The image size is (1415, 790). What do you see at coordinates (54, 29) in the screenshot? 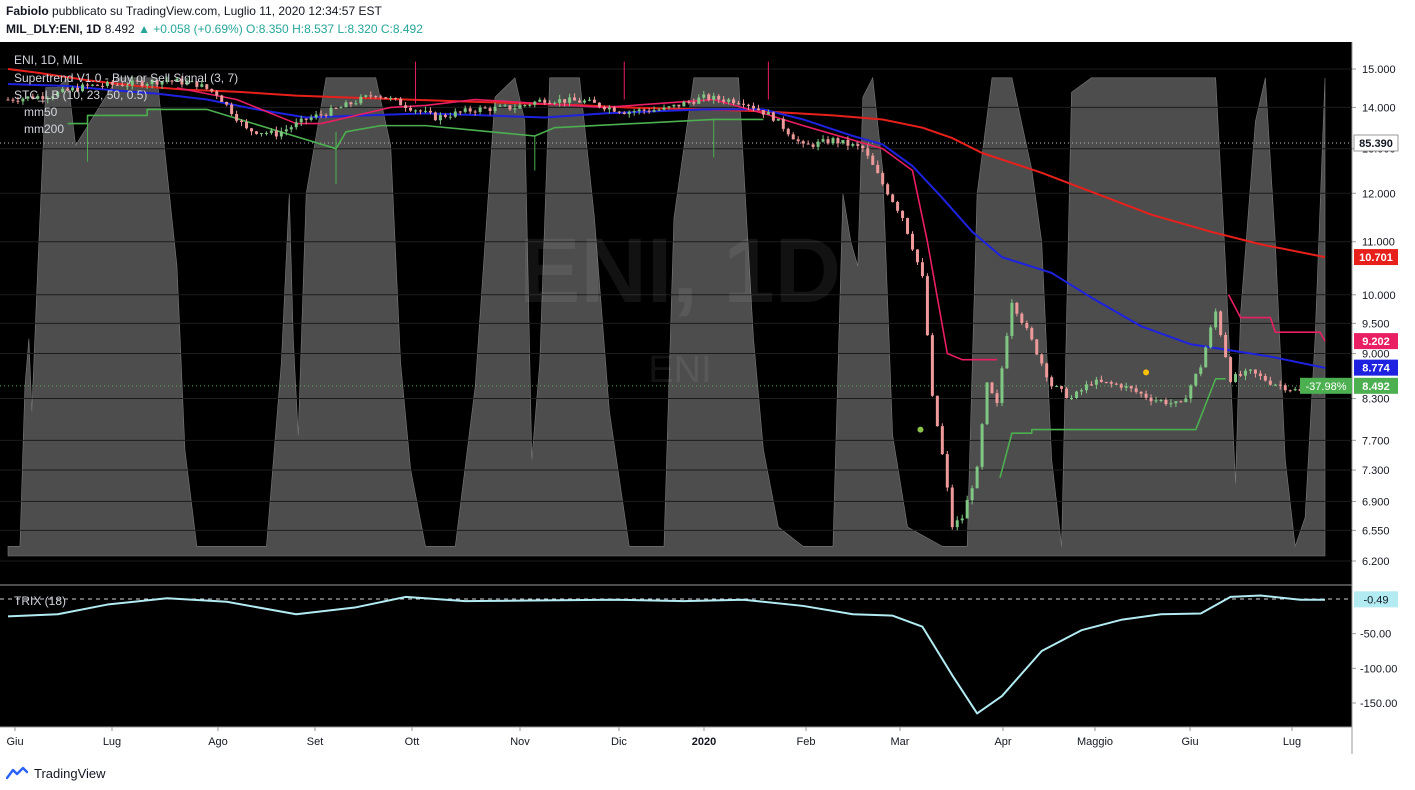
I see `symbol-label: MIL_DLY:ENI, 1D` at bounding box center [54, 29].